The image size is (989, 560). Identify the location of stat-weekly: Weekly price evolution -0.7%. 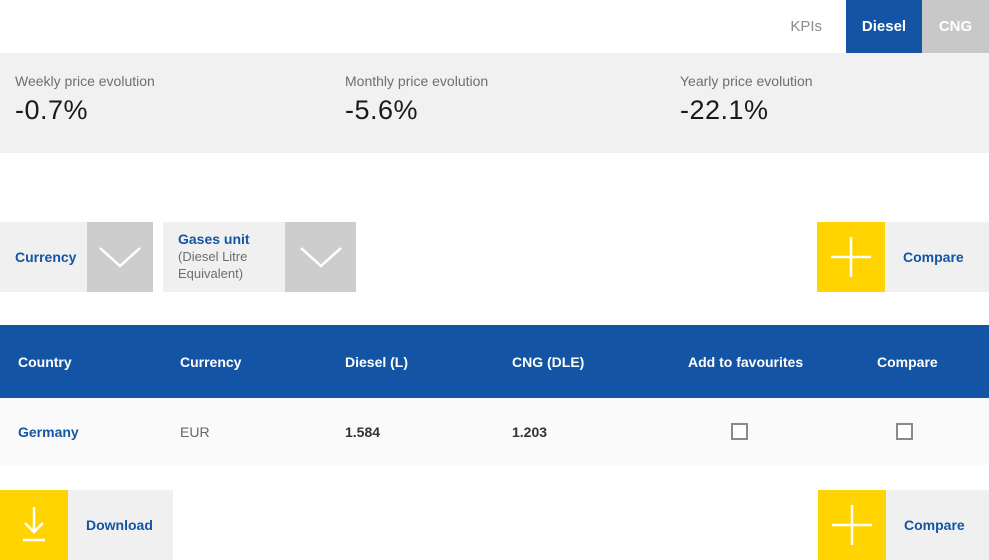
(85, 99).